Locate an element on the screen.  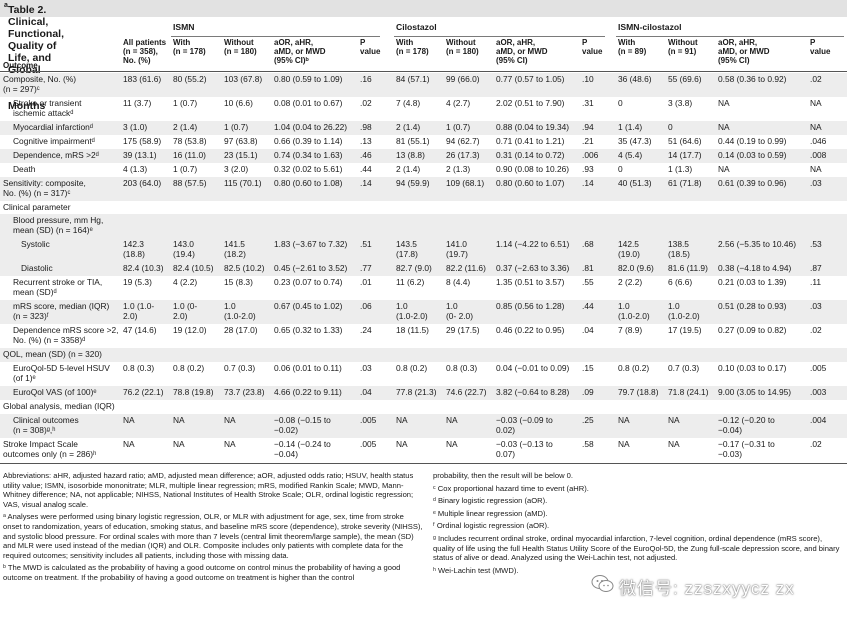
cell-combo-p: .87 is located at coordinates (816, 268).